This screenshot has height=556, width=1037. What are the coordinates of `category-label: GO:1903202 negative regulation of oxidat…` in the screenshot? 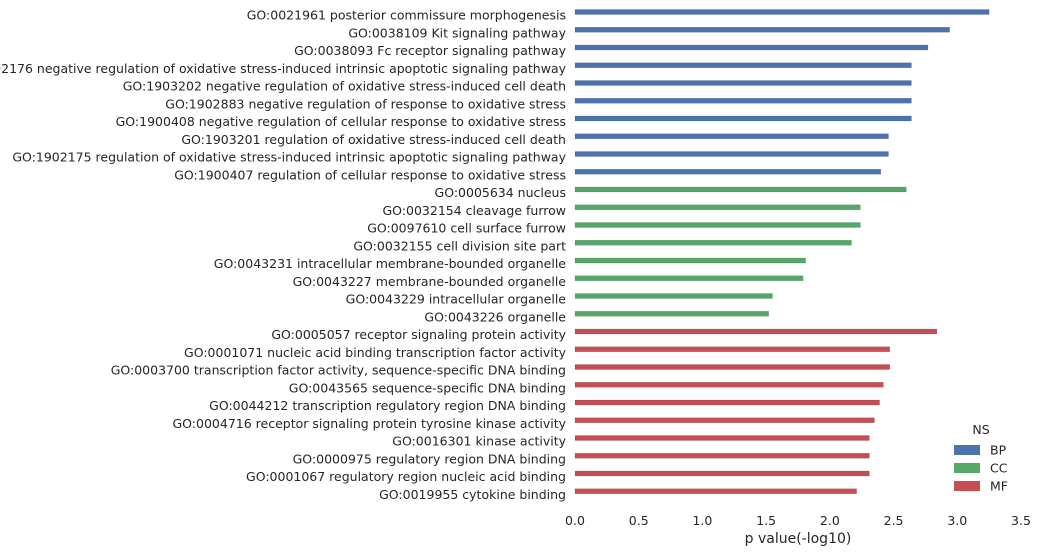 It's located at (344, 86).